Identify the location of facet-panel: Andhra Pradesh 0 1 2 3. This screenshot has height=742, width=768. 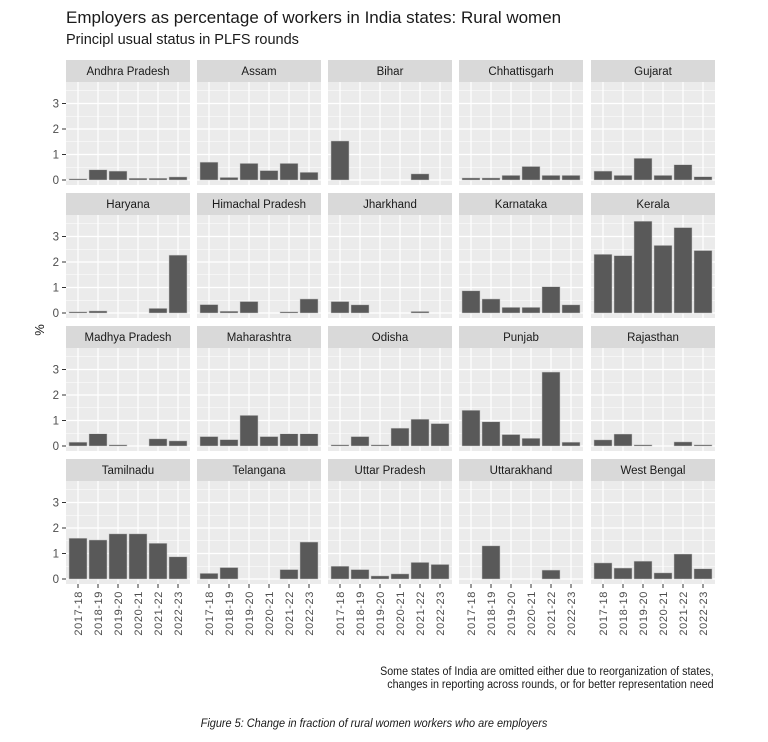
(121, 123).